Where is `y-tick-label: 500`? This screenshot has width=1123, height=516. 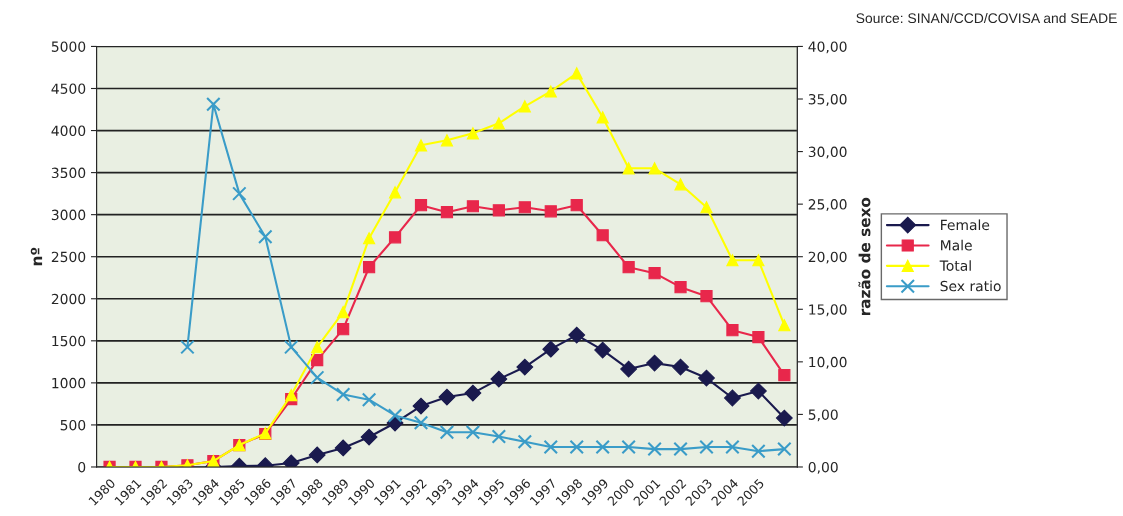
y-tick-label: 500 is located at coordinates (73, 425).